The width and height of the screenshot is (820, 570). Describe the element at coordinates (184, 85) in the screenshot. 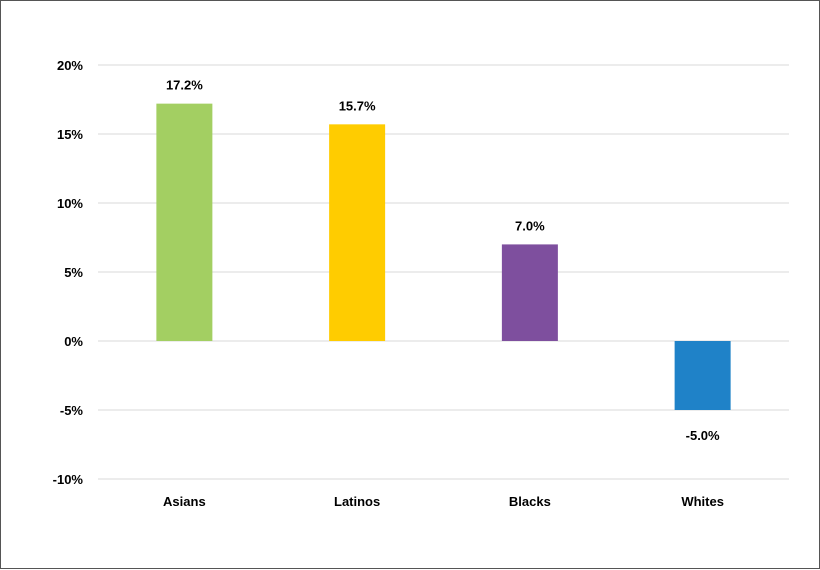

I see `data-label: 17.2%` at that location.